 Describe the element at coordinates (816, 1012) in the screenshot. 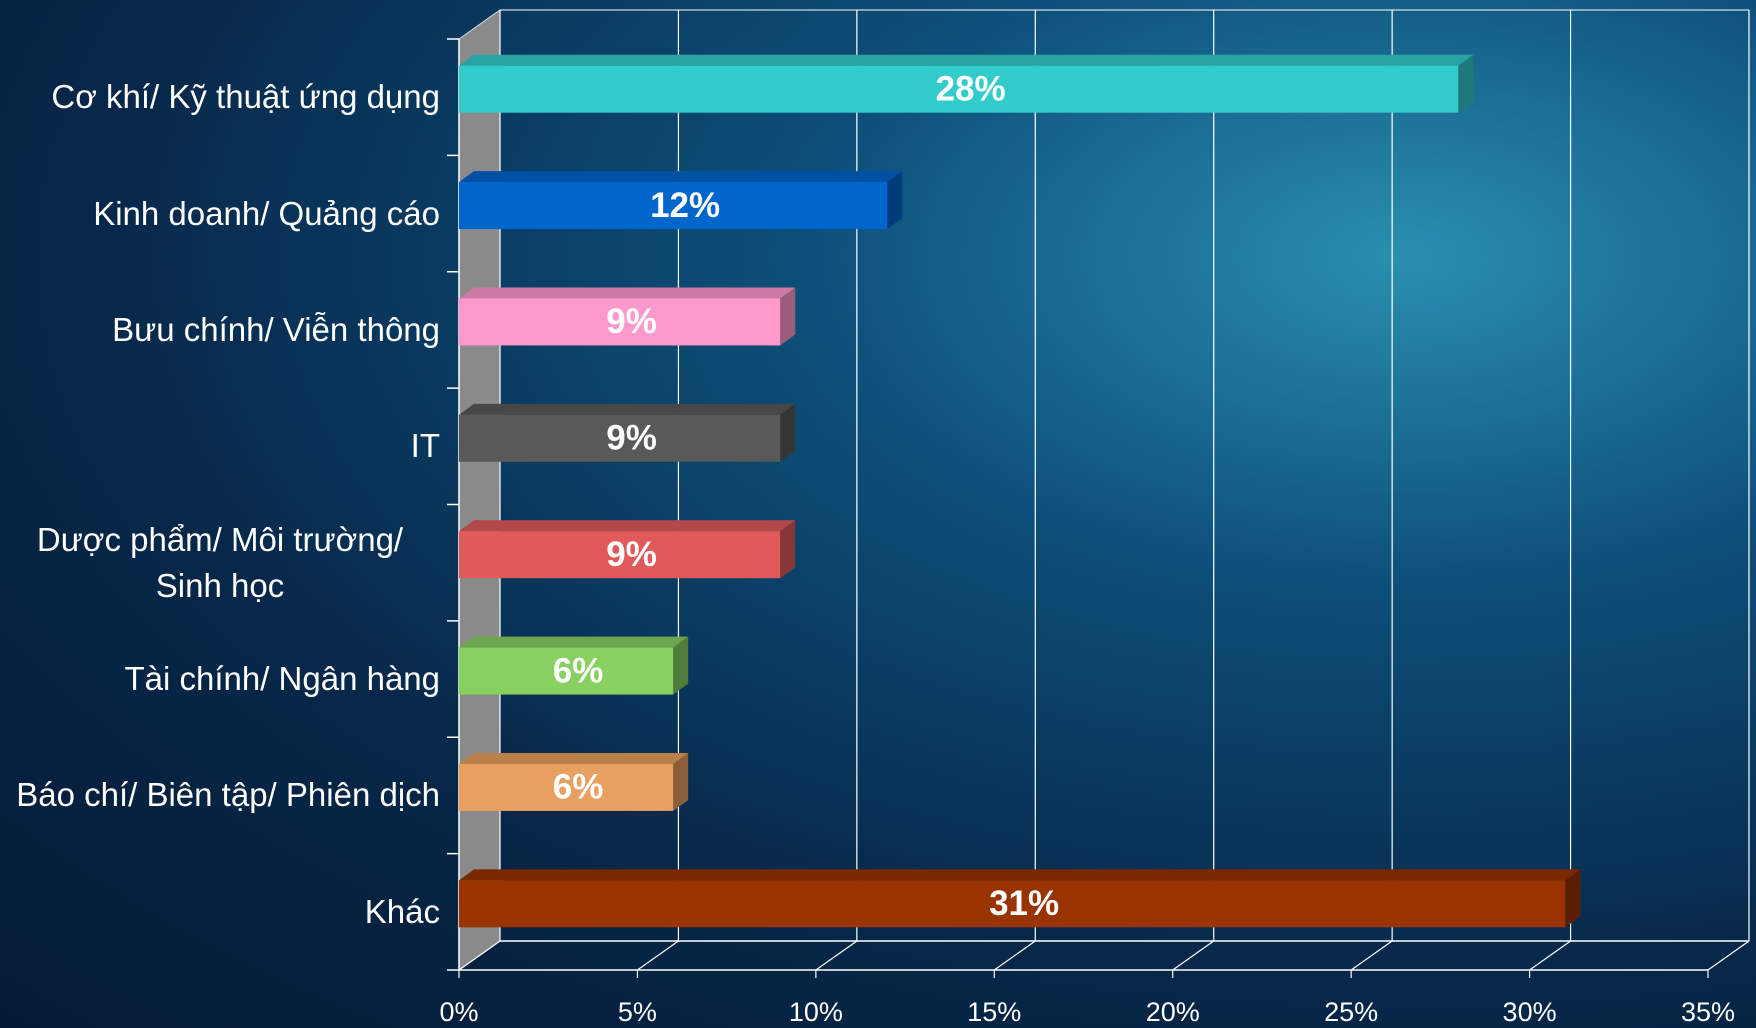

I see `x-tick-label: 10%` at that location.